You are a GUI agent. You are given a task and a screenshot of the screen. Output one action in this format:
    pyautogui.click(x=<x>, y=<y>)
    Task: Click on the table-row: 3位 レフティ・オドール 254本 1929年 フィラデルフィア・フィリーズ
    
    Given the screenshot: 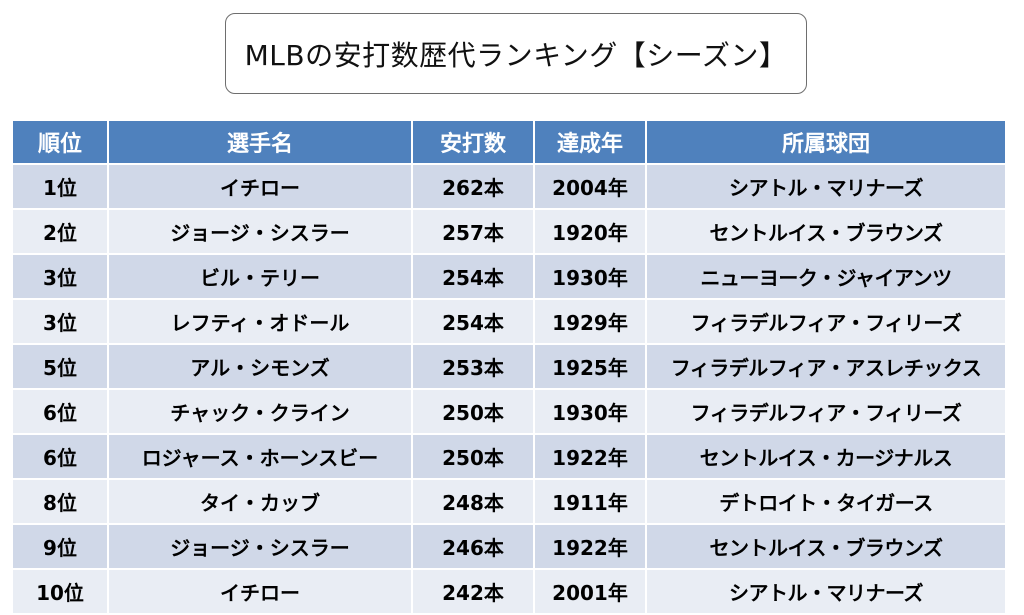 What is the action you would take?
    pyautogui.click(x=509, y=321)
    